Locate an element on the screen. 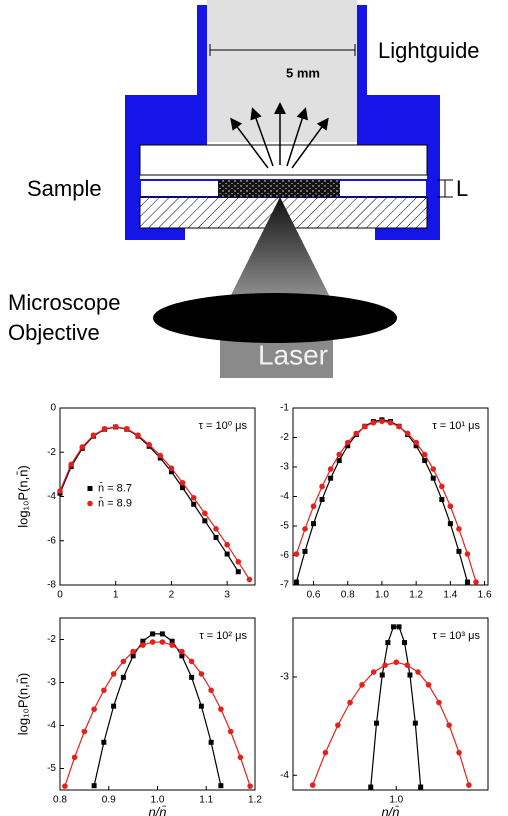 This screenshot has height=816, width=508. lightguide is located at coordinates (282, 71).